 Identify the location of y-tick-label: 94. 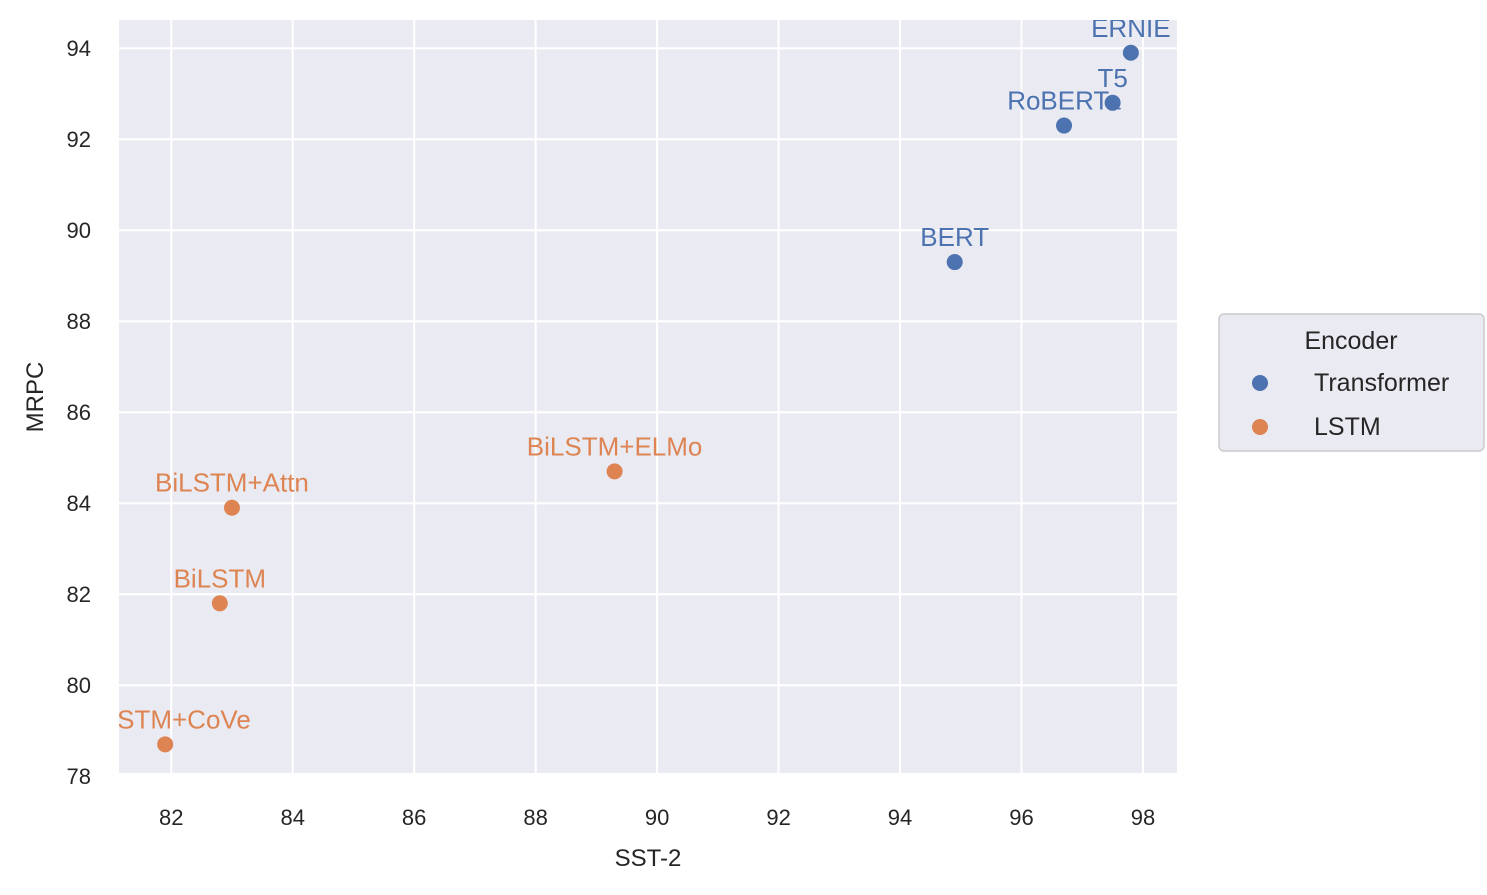
(79, 48).